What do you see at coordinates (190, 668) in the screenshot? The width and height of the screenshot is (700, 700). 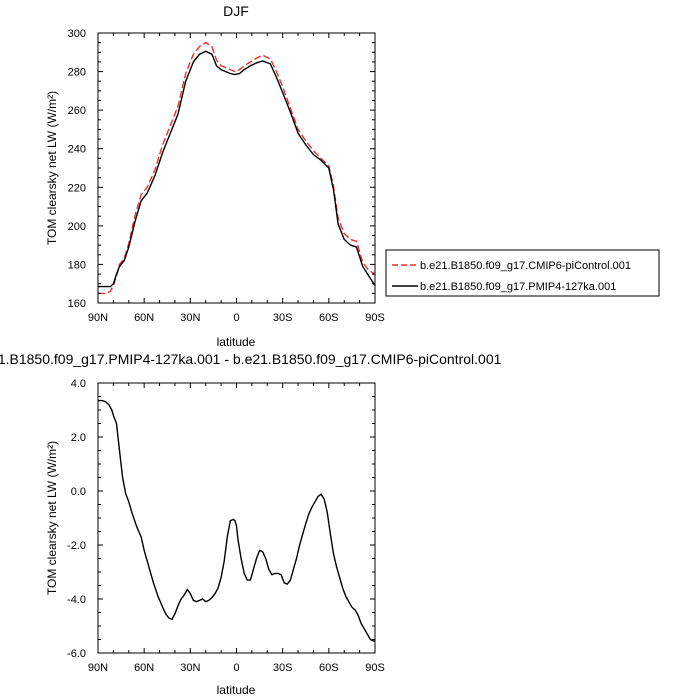 I see `chart-1-xtick-label: 30N` at bounding box center [190, 668].